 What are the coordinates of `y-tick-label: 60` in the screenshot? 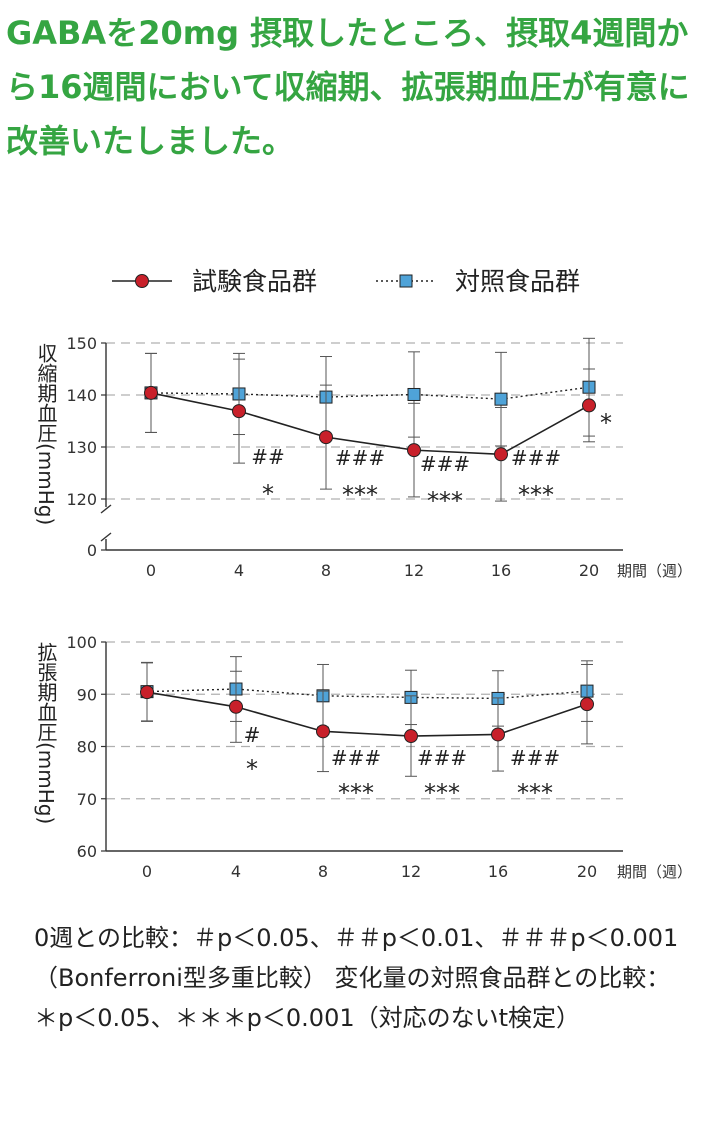 It's located at (87, 851).